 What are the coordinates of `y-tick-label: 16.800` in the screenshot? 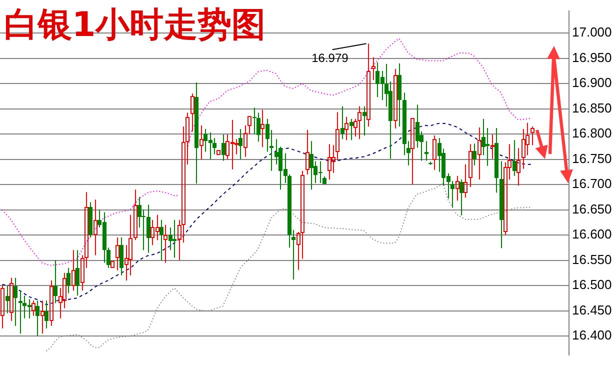 It's located at (592, 133).